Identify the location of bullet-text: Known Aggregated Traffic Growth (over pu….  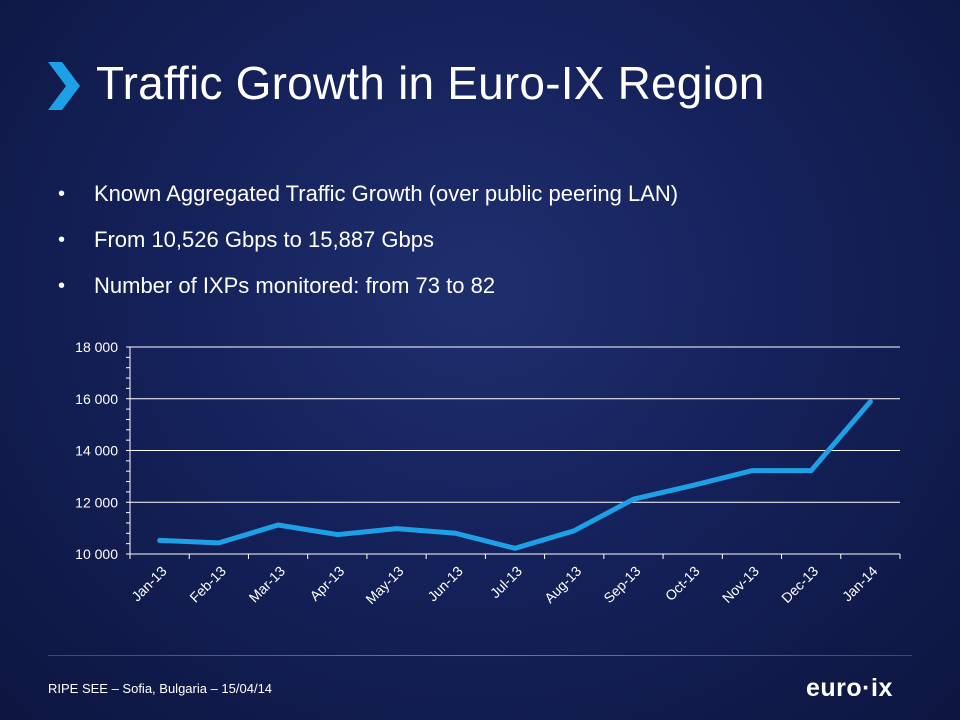
(386, 193).